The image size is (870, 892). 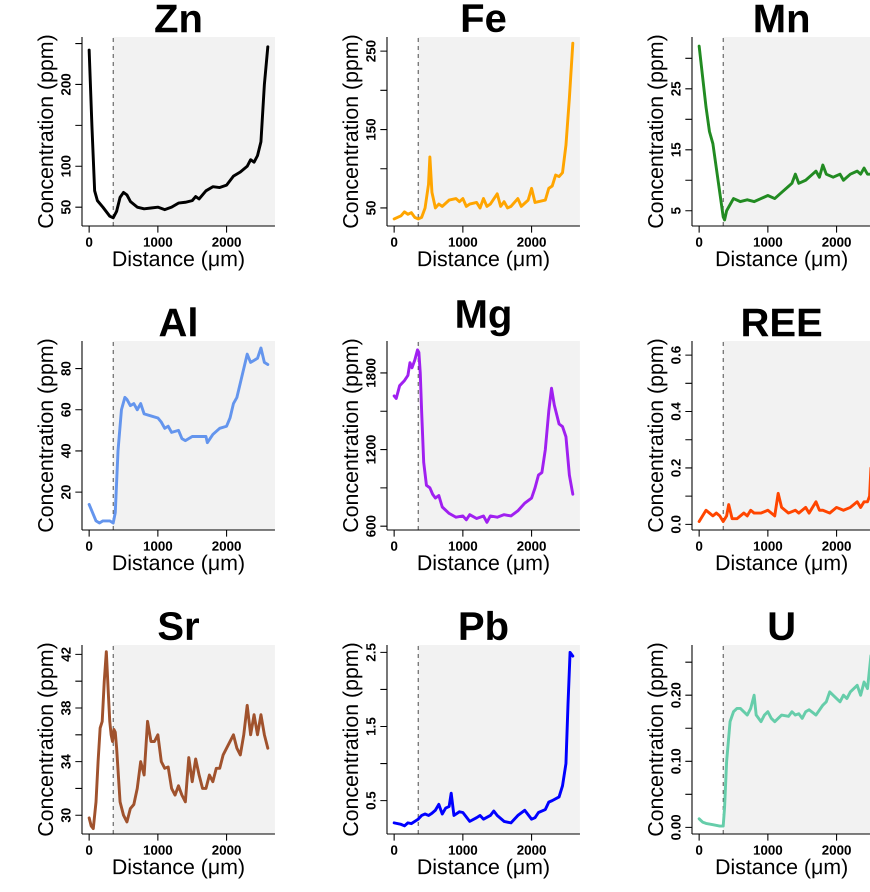 I want to click on y-tick-label: 34, so click(x=66, y=761).